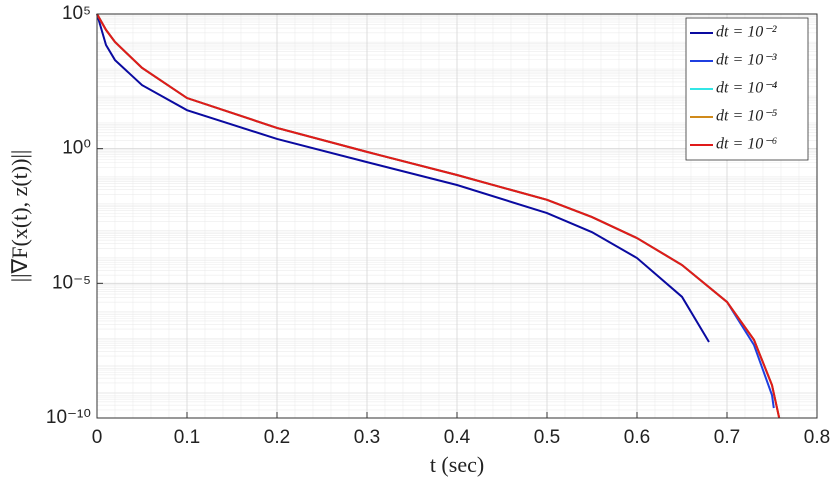  Describe the element at coordinates (187, 437) in the screenshot. I see `x-tick-label: 0.1` at that location.